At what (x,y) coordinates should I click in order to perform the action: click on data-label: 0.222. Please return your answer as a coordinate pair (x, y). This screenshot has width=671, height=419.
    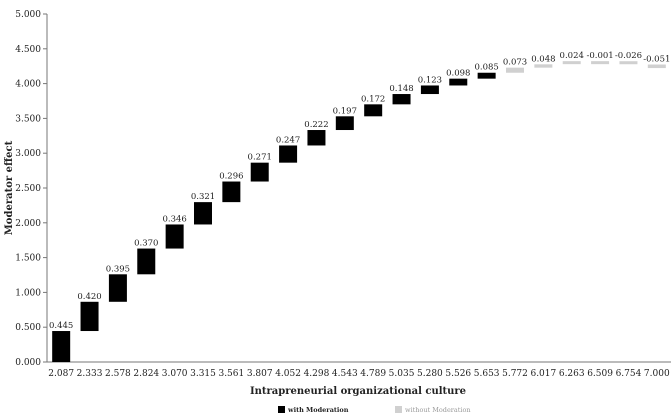
    Looking at the image, I should click on (316, 125).